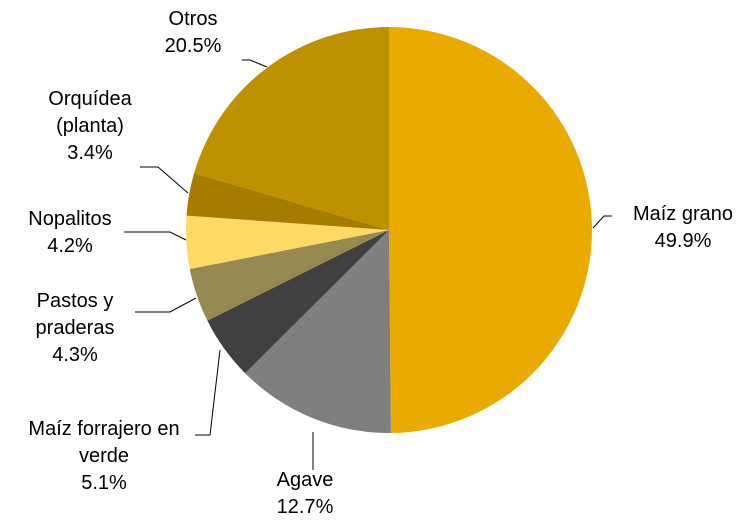 The height and width of the screenshot is (520, 754). What do you see at coordinates (90, 112) in the screenshot?
I see `category-label: Orquídea (planta)` at bounding box center [90, 112].